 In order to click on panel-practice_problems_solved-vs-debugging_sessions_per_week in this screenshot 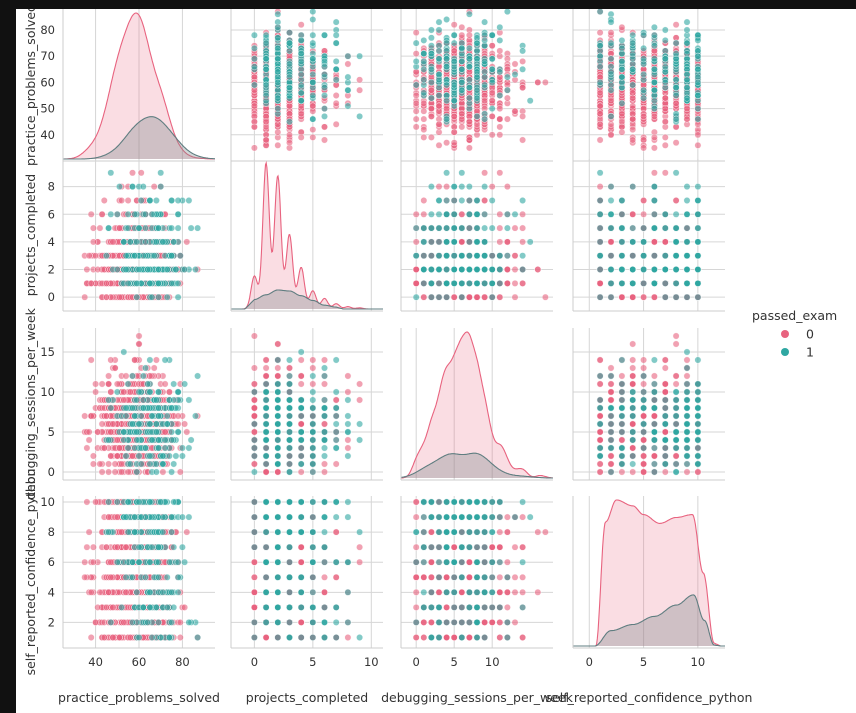, I will do `click(476, 85)`.